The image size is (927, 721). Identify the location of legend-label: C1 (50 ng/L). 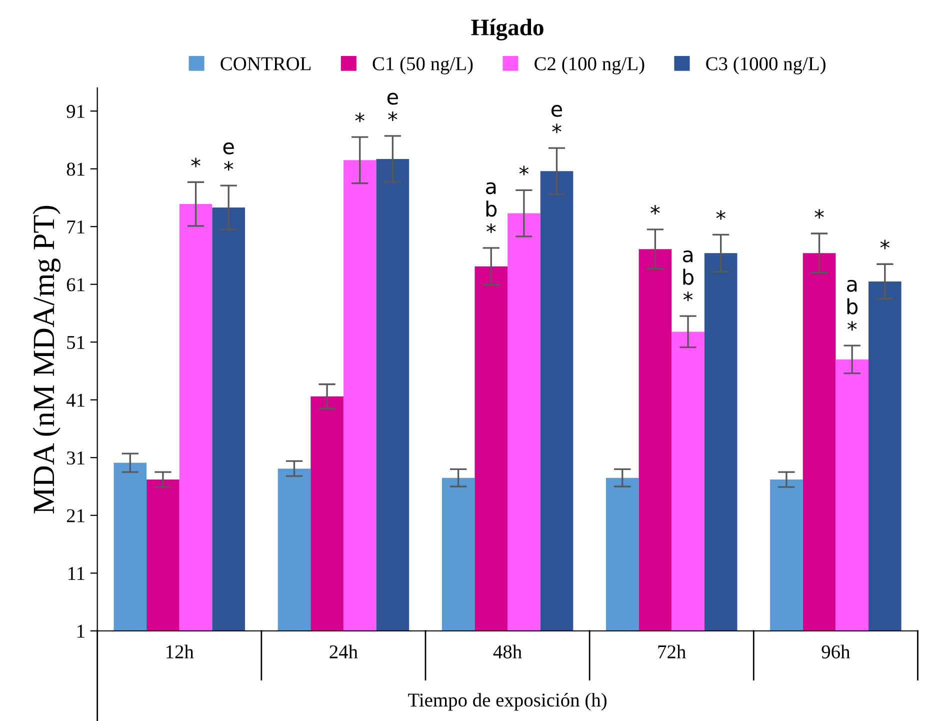
(422, 65).